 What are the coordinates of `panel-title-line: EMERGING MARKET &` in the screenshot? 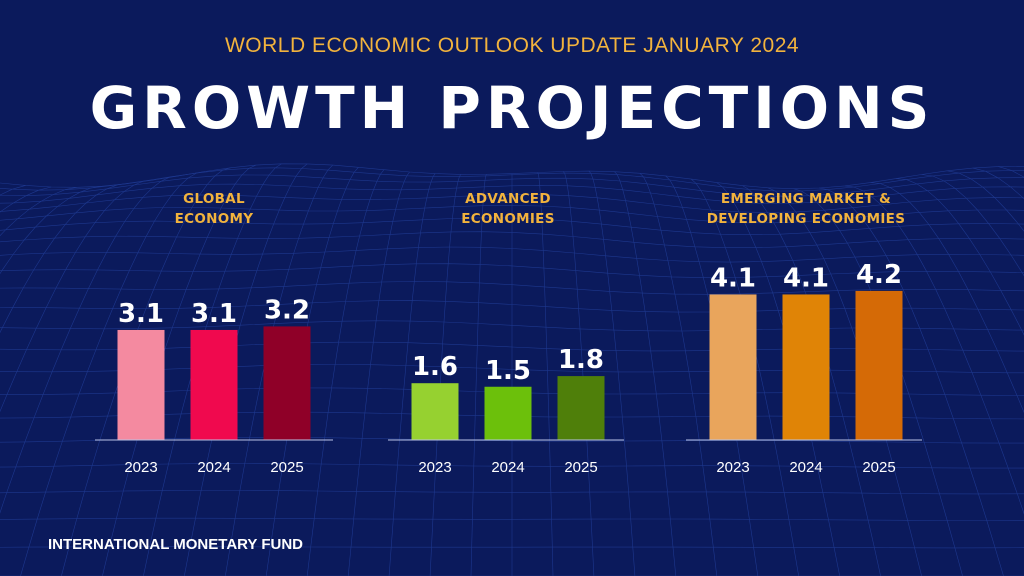 It's located at (806, 199).